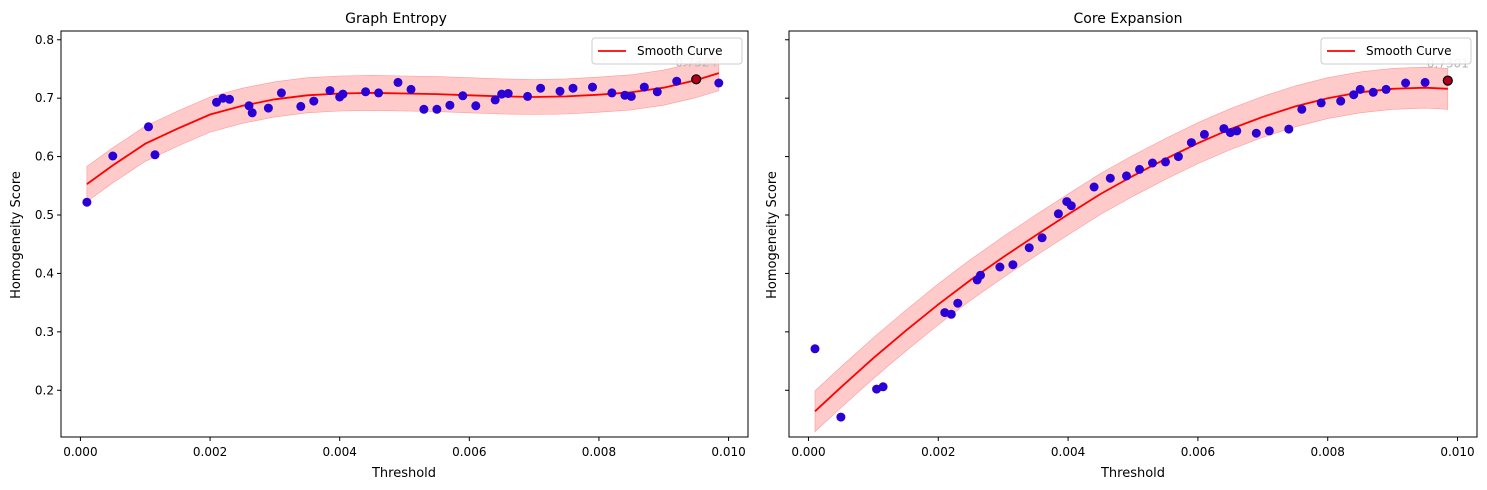 This screenshot has width=1487, height=490. I want to click on y-tick-label: 0.7, so click(44, 98).